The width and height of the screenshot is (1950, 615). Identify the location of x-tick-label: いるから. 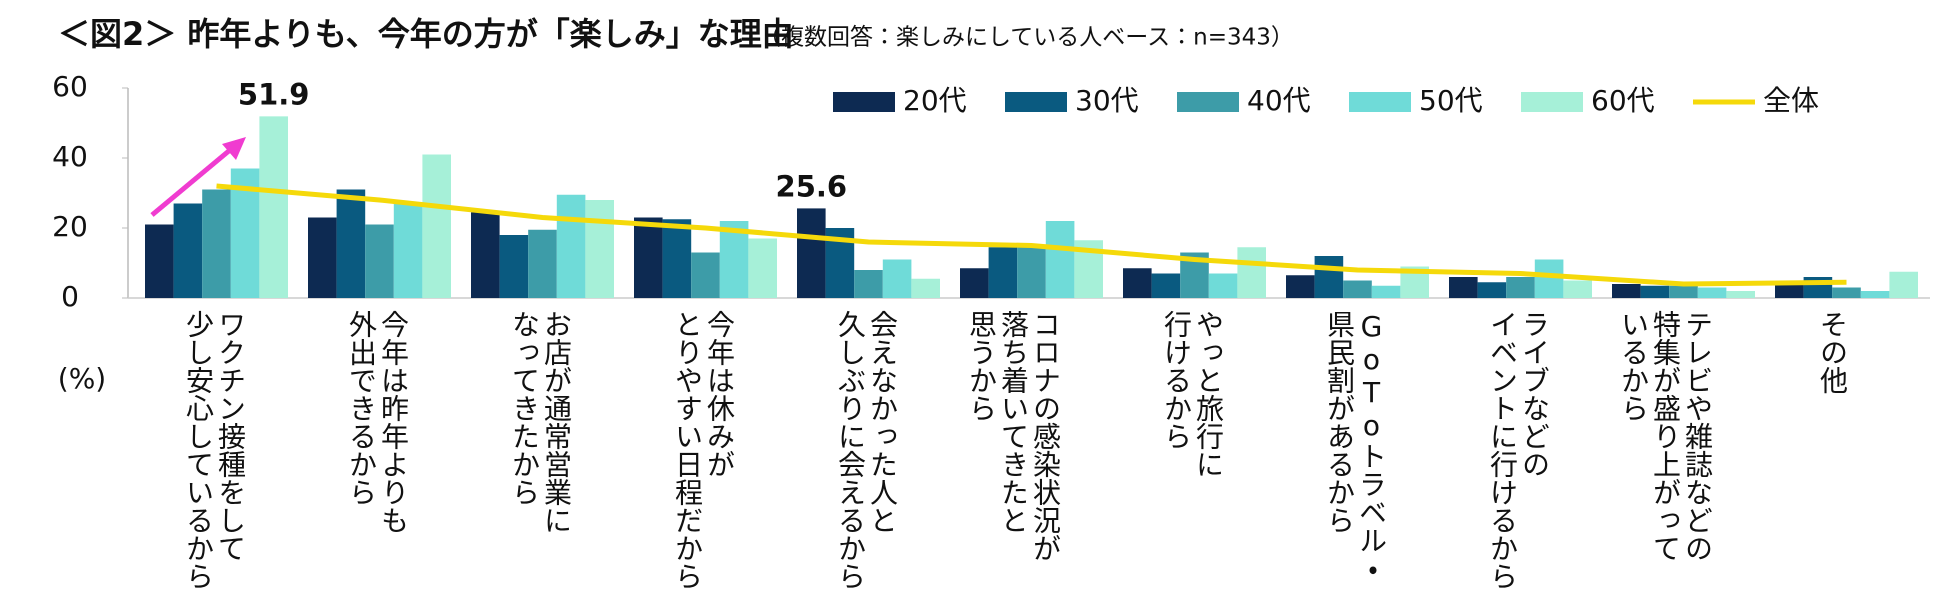
(1633, 366).